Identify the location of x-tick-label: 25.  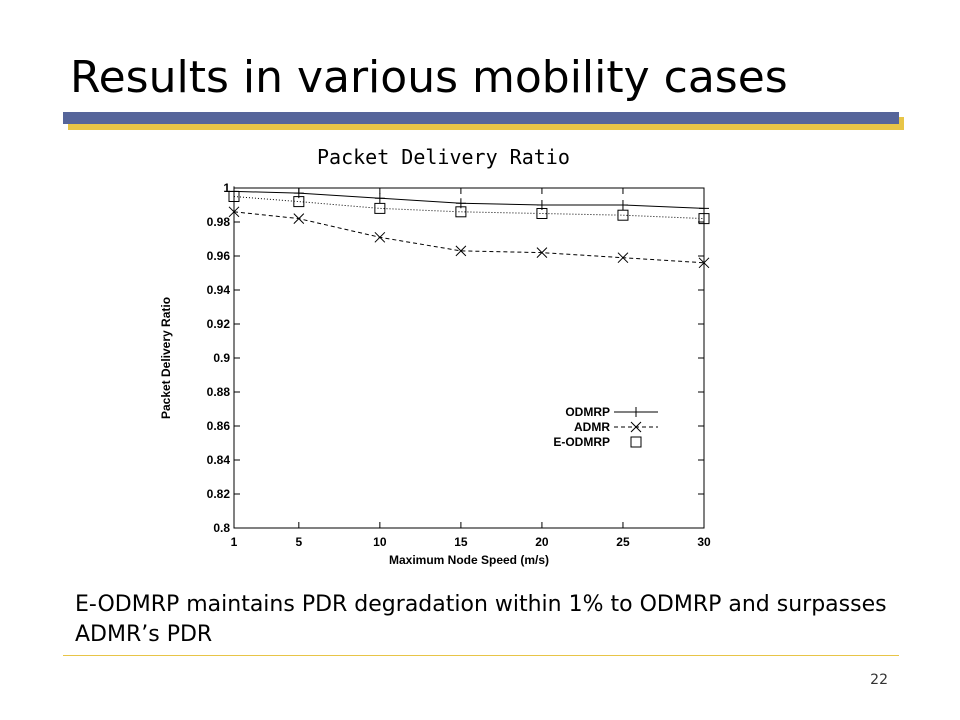
(623, 542).